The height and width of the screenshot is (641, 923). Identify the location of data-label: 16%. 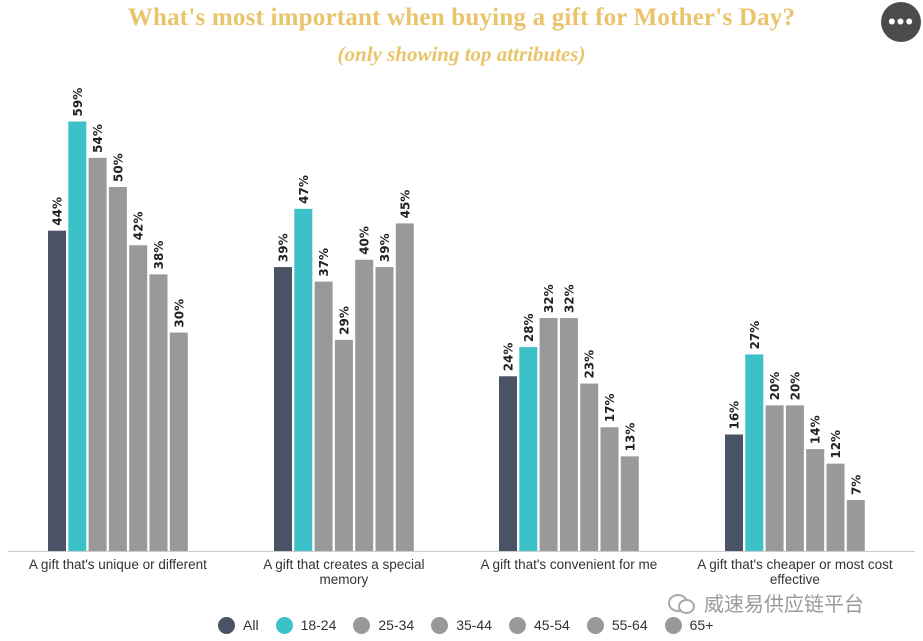
(735, 415).